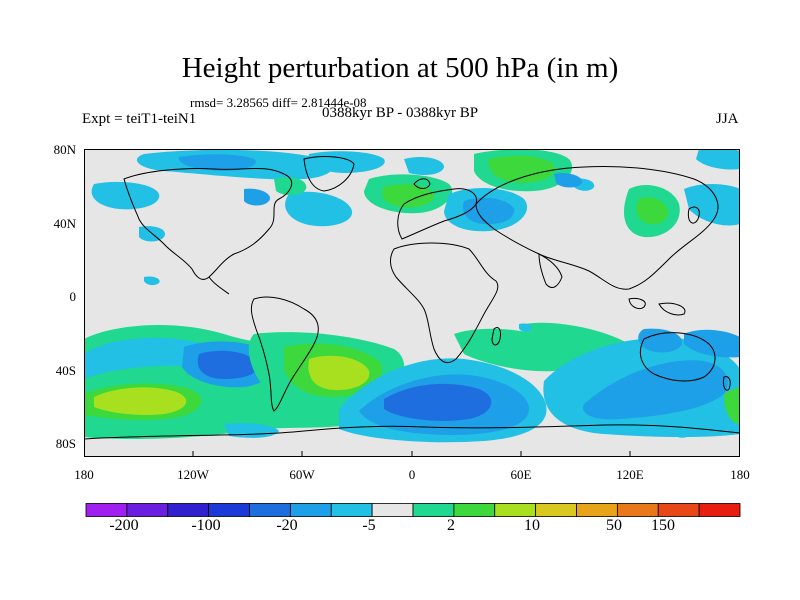 Image resolution: width=800 pixels, height=600 pixels. I want to click on experiment-label: Expt = teiT1-teiN1, so click(139, 119).